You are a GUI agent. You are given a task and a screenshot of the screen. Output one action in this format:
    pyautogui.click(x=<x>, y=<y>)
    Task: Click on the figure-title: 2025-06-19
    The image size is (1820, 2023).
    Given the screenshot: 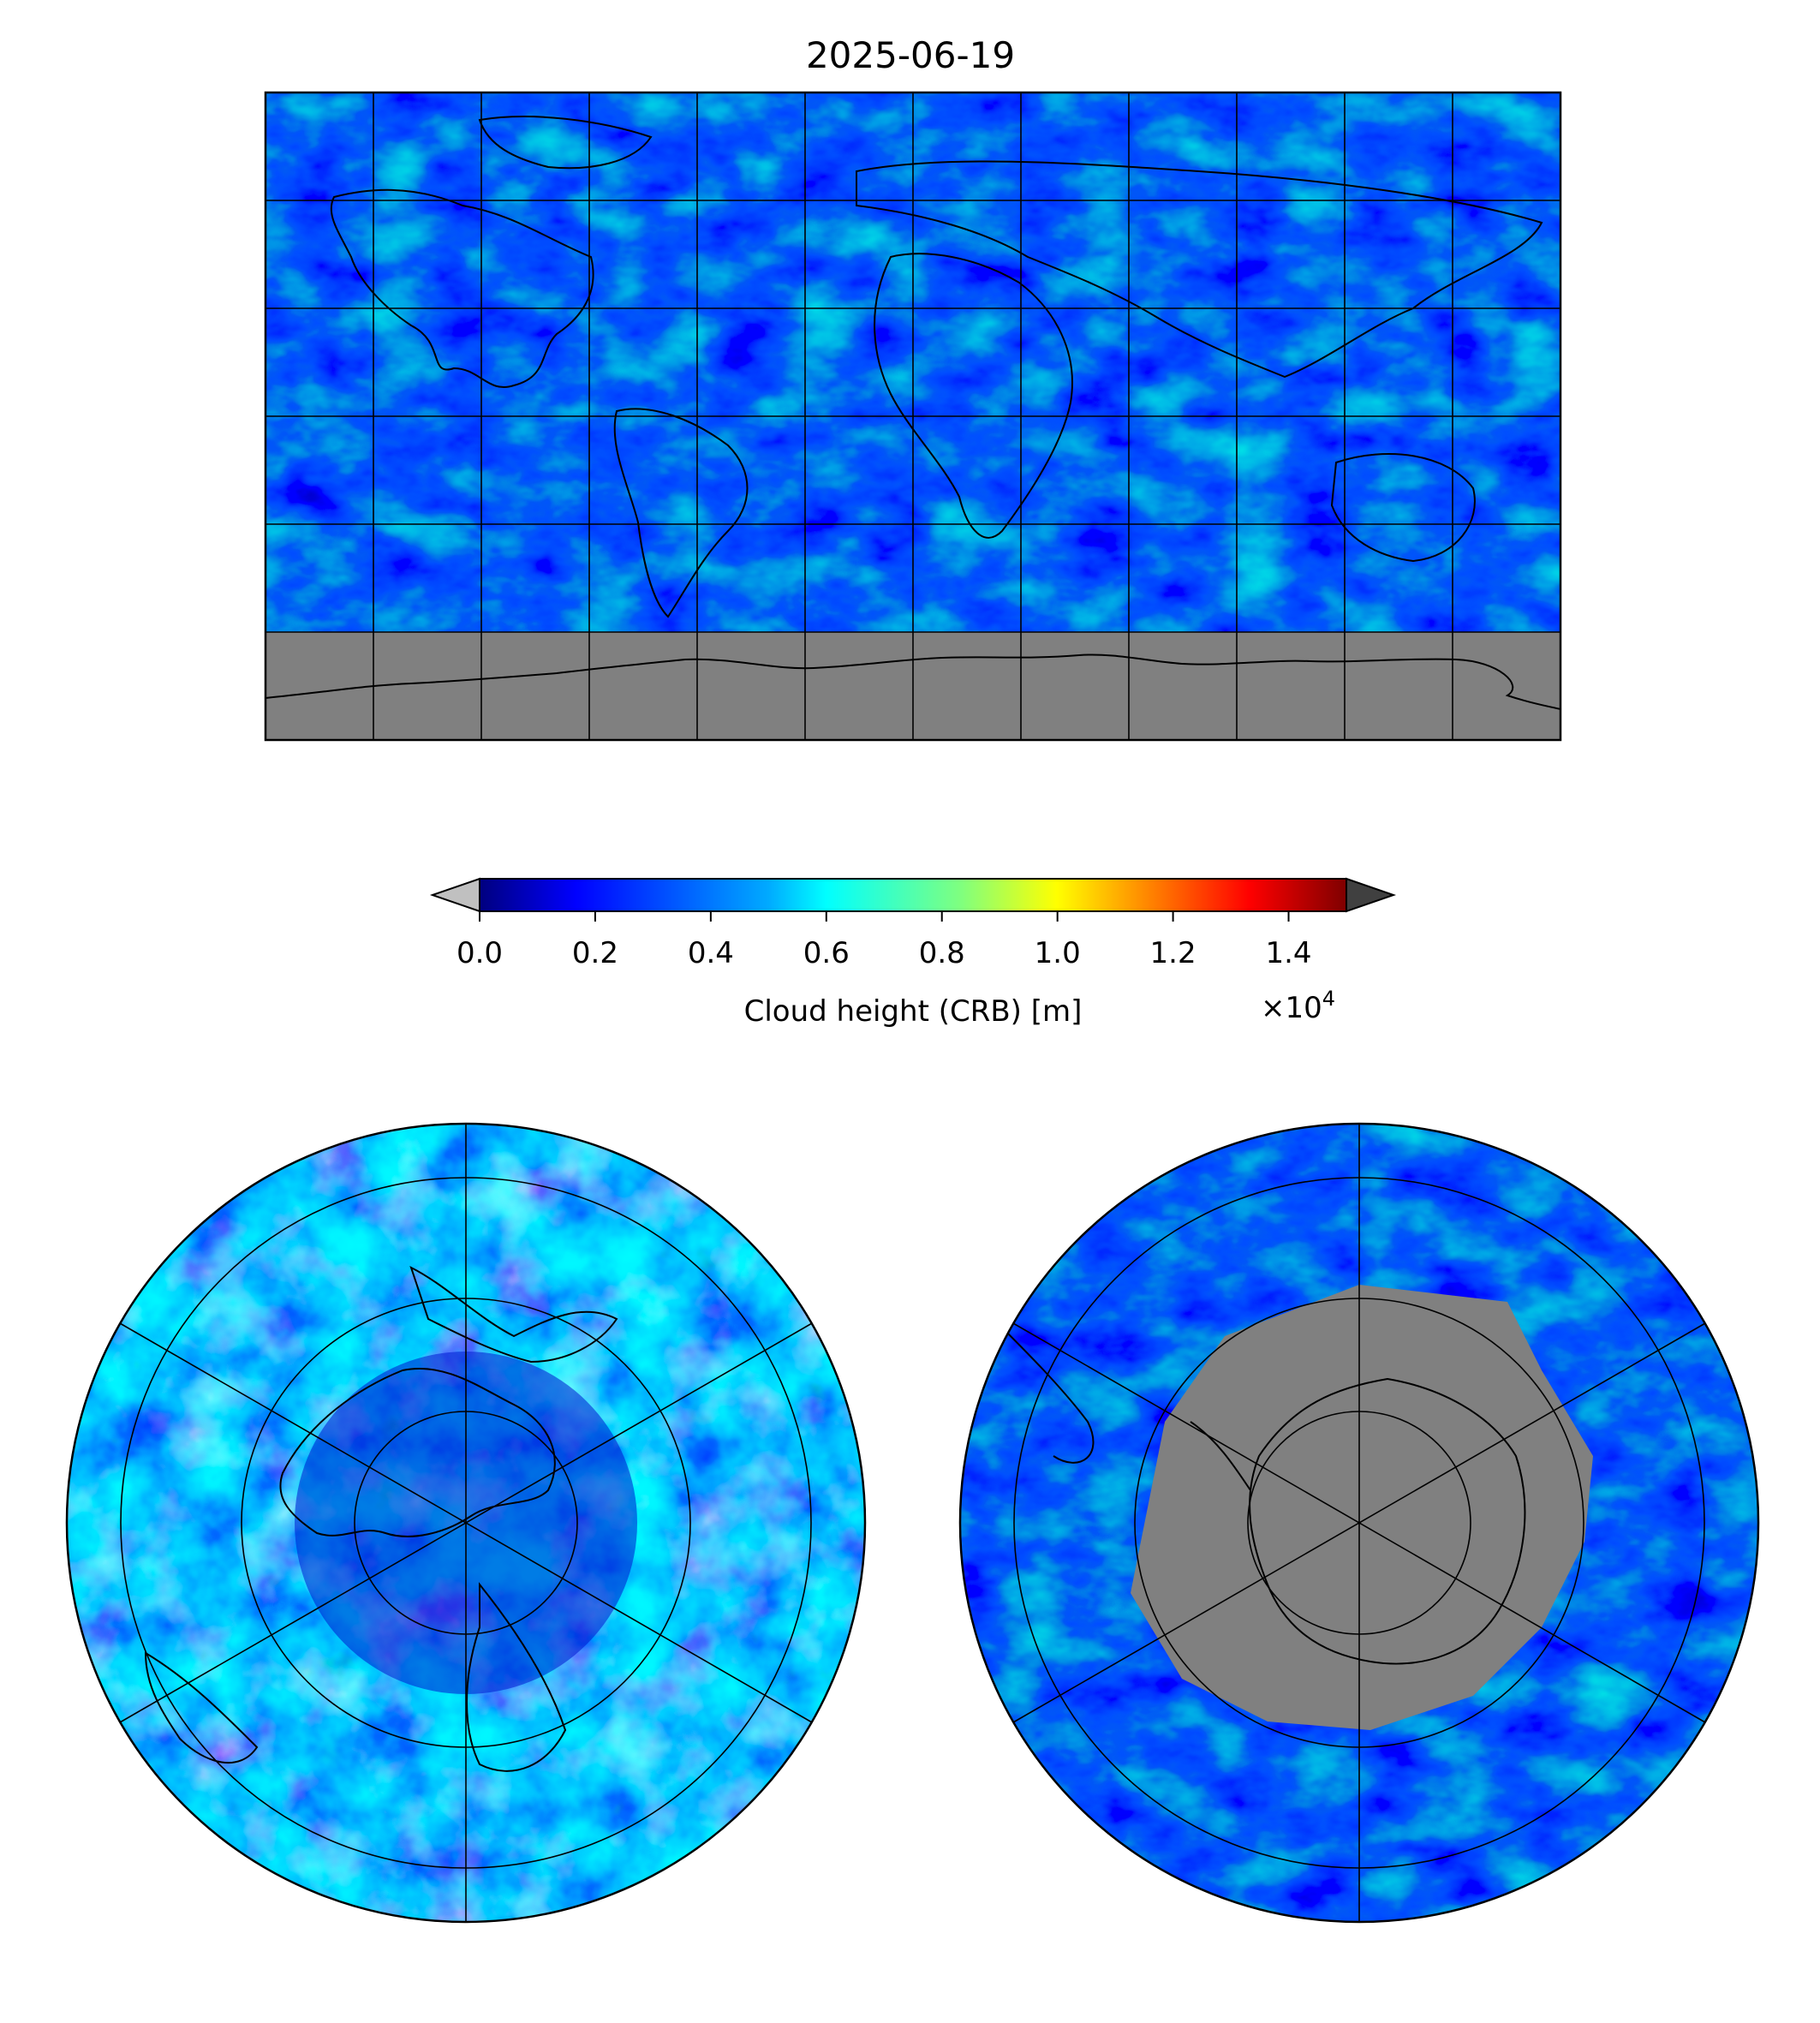 What is the action you would take?
    pyautogui.click(x=911, y=55)
    